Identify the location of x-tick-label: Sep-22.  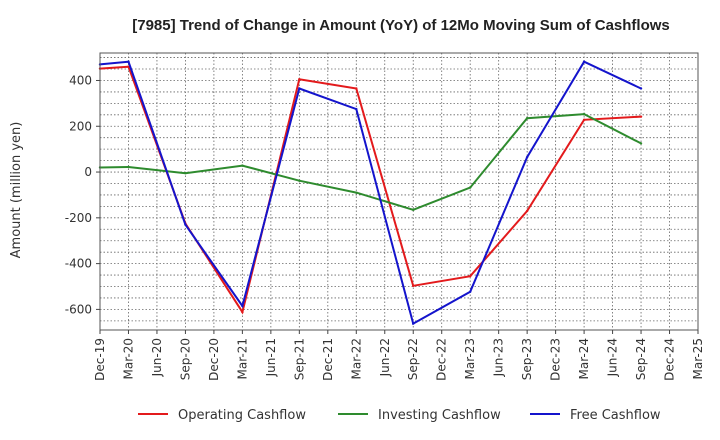
(413, 359).